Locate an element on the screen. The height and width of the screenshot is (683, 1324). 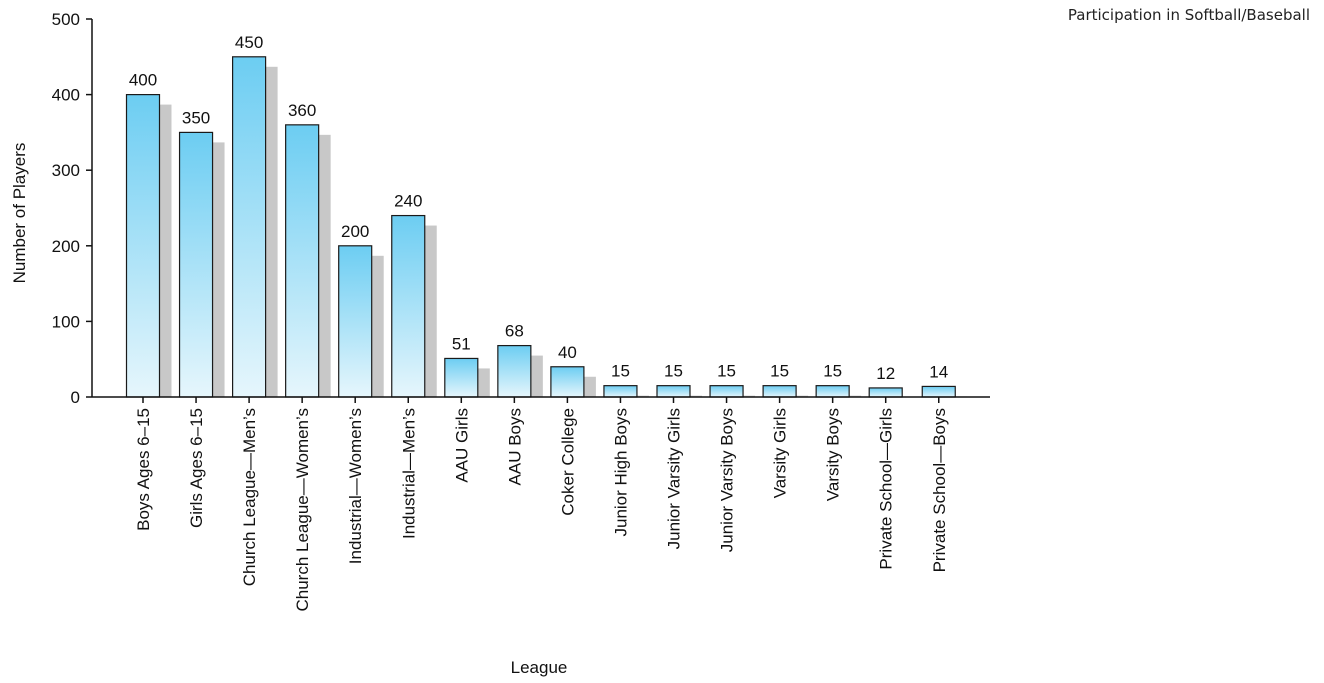
y-tick-label: 400 is located at coordinates (66, 95).